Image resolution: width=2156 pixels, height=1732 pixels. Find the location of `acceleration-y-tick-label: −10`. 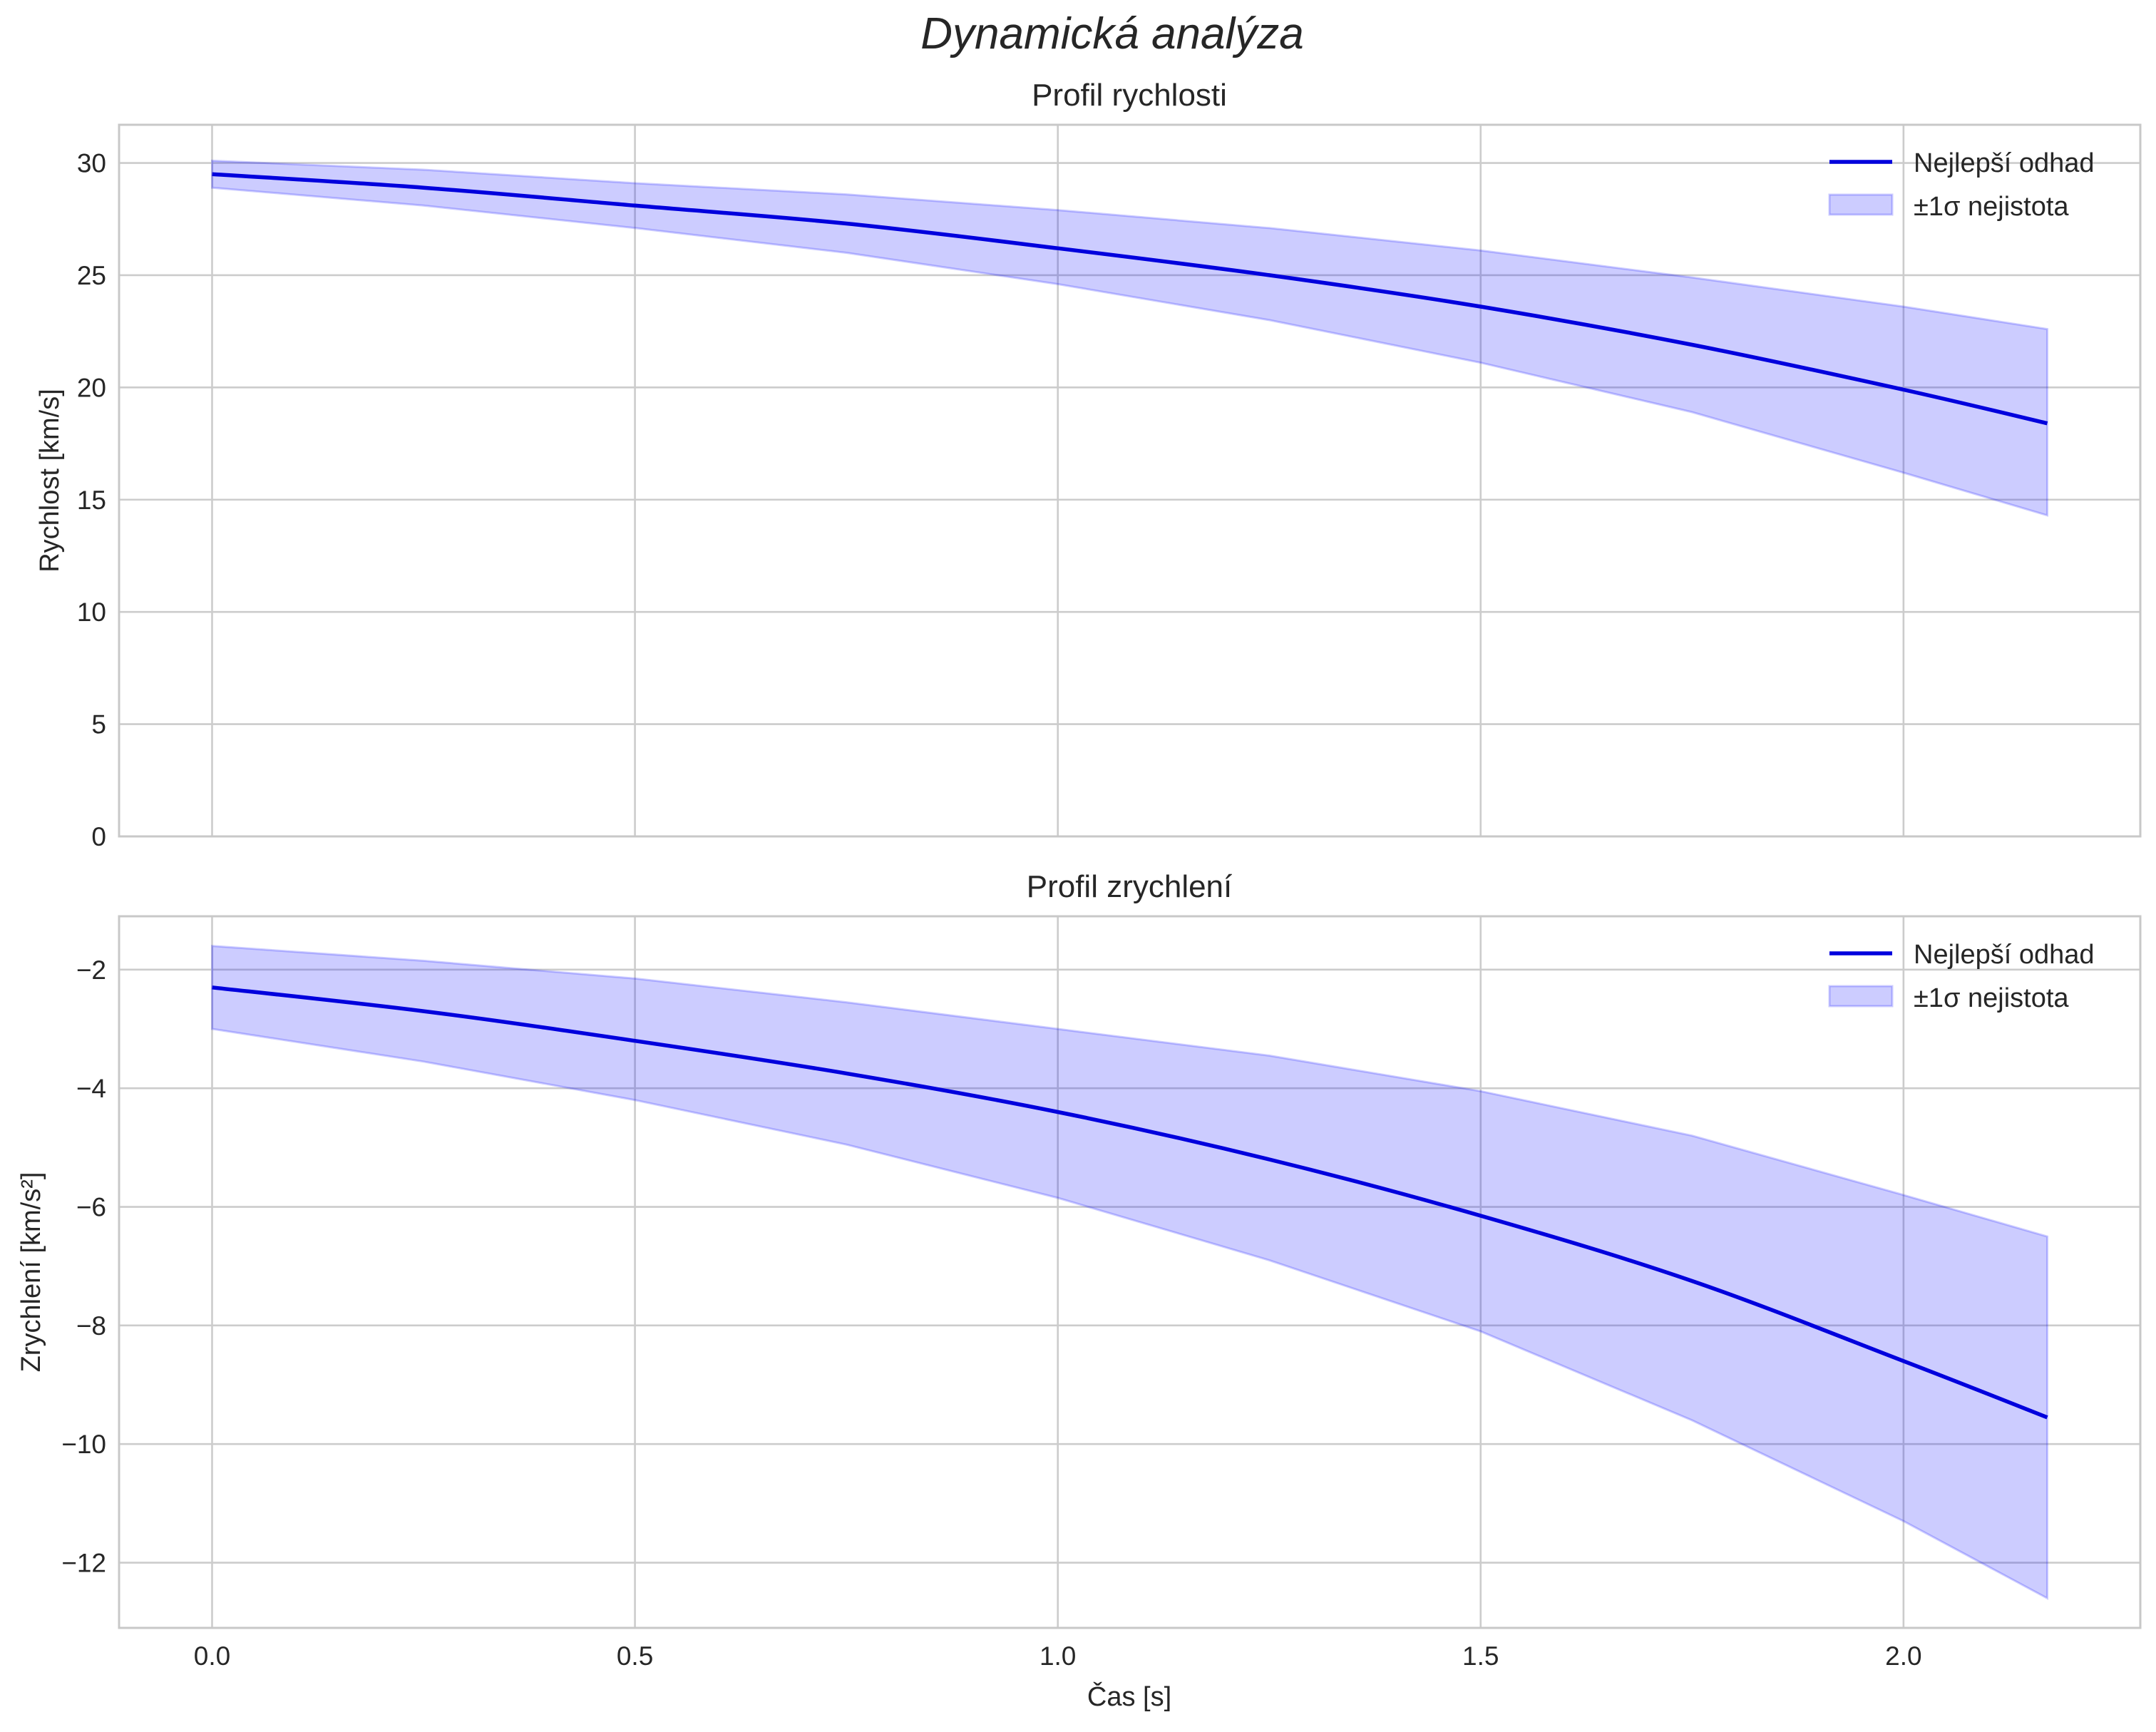

acceleration-y-tick-label: −10 is located at coordinates (83, 1444).